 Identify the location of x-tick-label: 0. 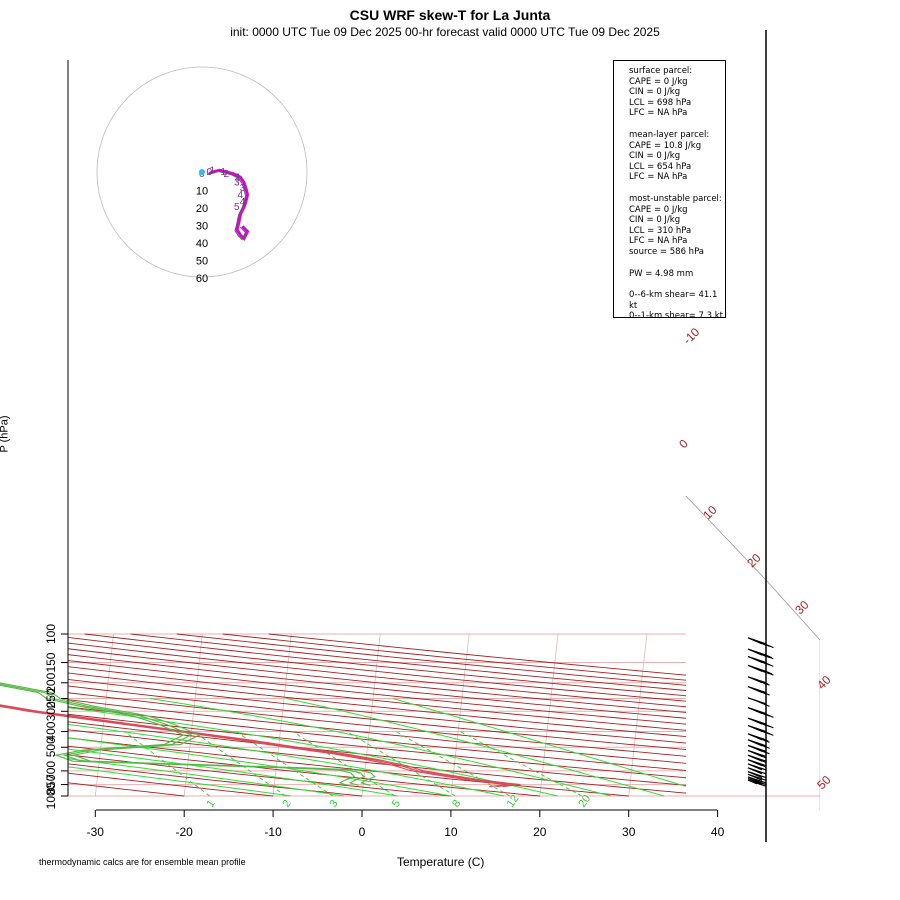
(362, 832).